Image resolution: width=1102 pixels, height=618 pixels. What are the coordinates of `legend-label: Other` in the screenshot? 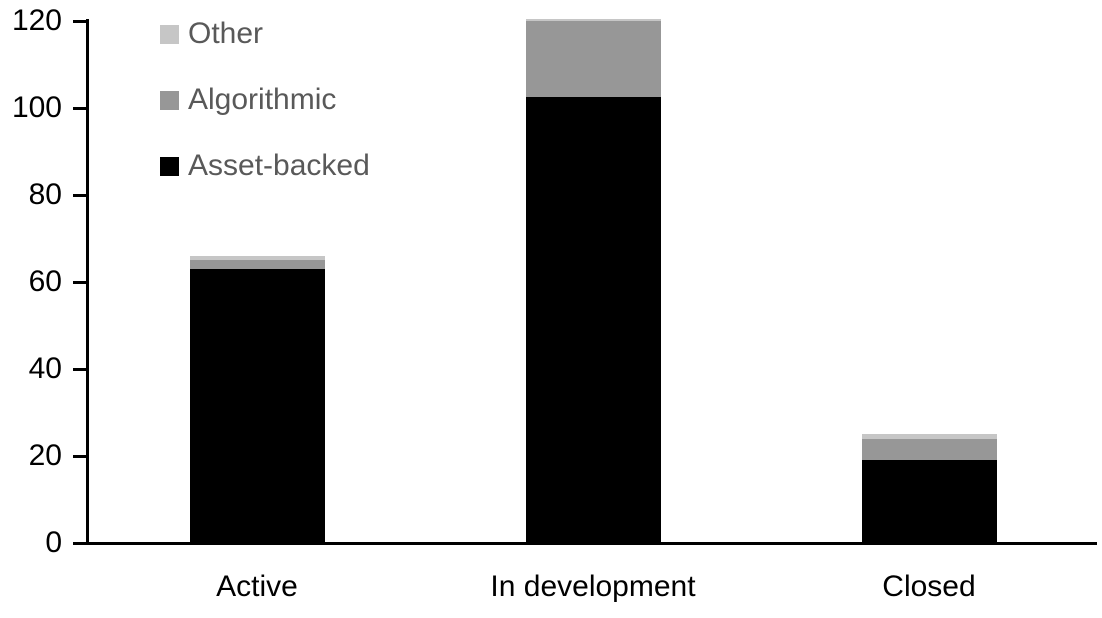 It's located at (226, 33).